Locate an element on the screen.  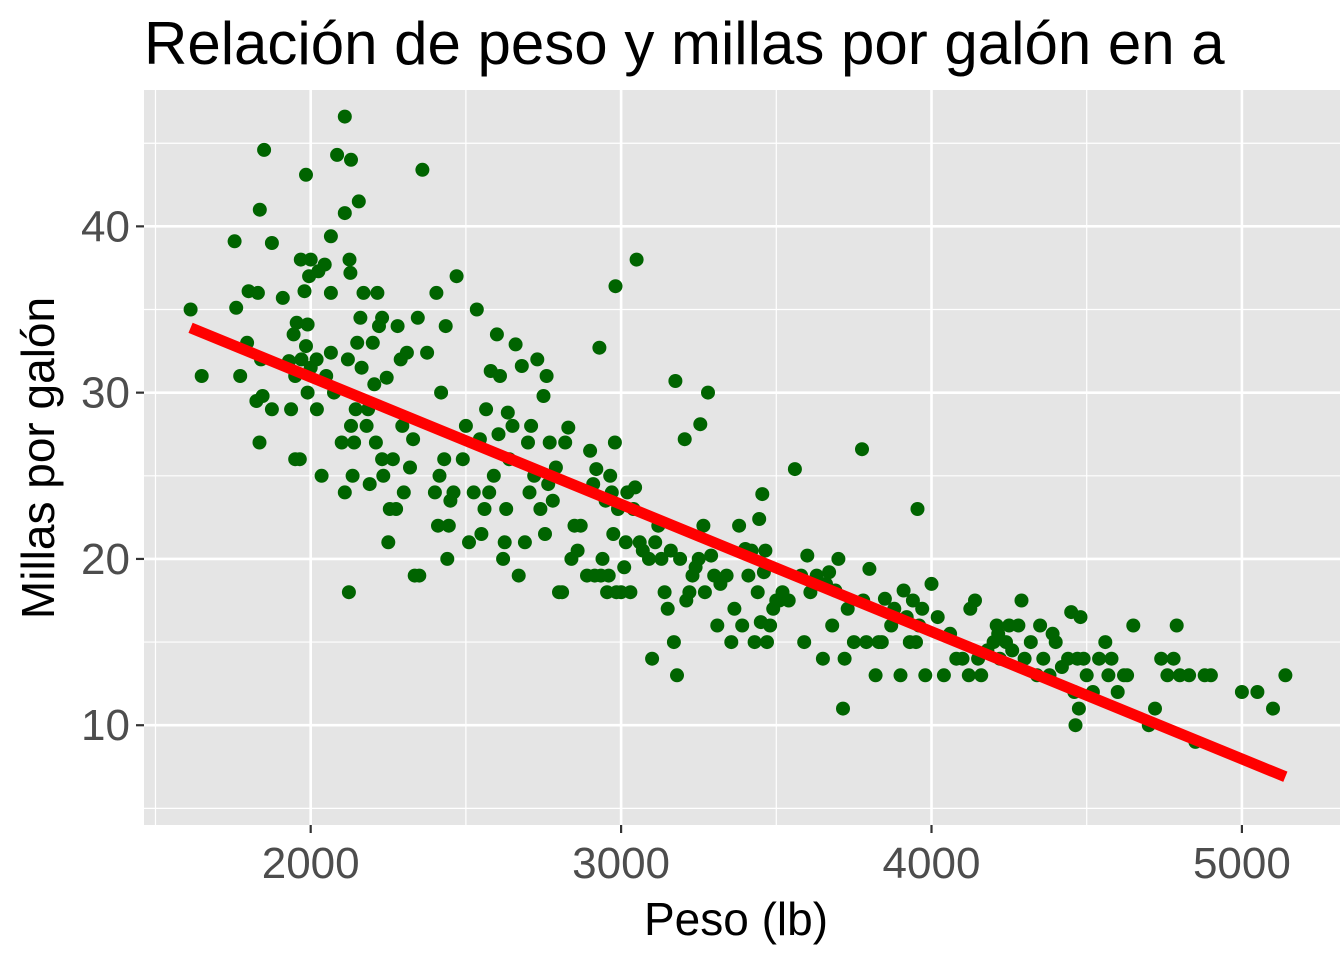
x-tick-label: 4000 is located at coordinates (932, 863).